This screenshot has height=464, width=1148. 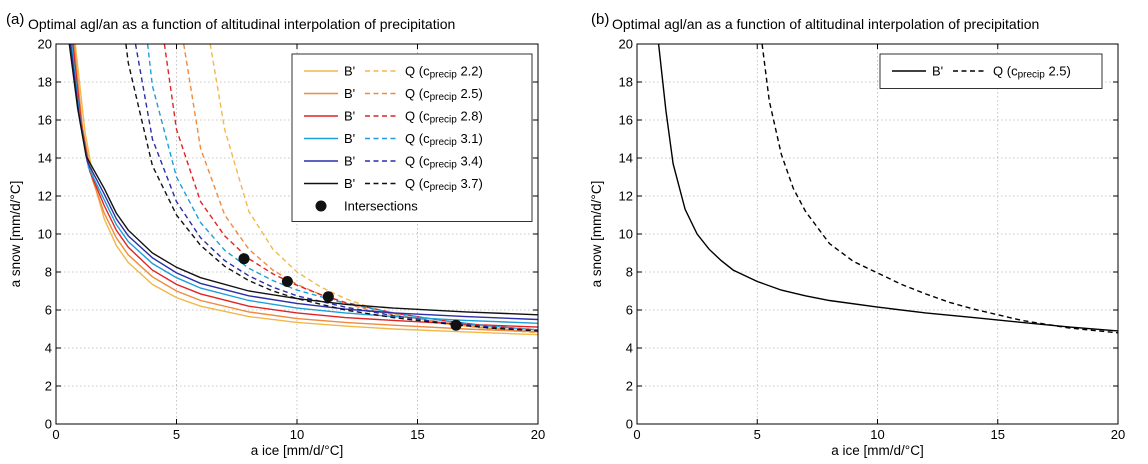 I want to click on y-tick-label: 14, so click(x=45, y=158).